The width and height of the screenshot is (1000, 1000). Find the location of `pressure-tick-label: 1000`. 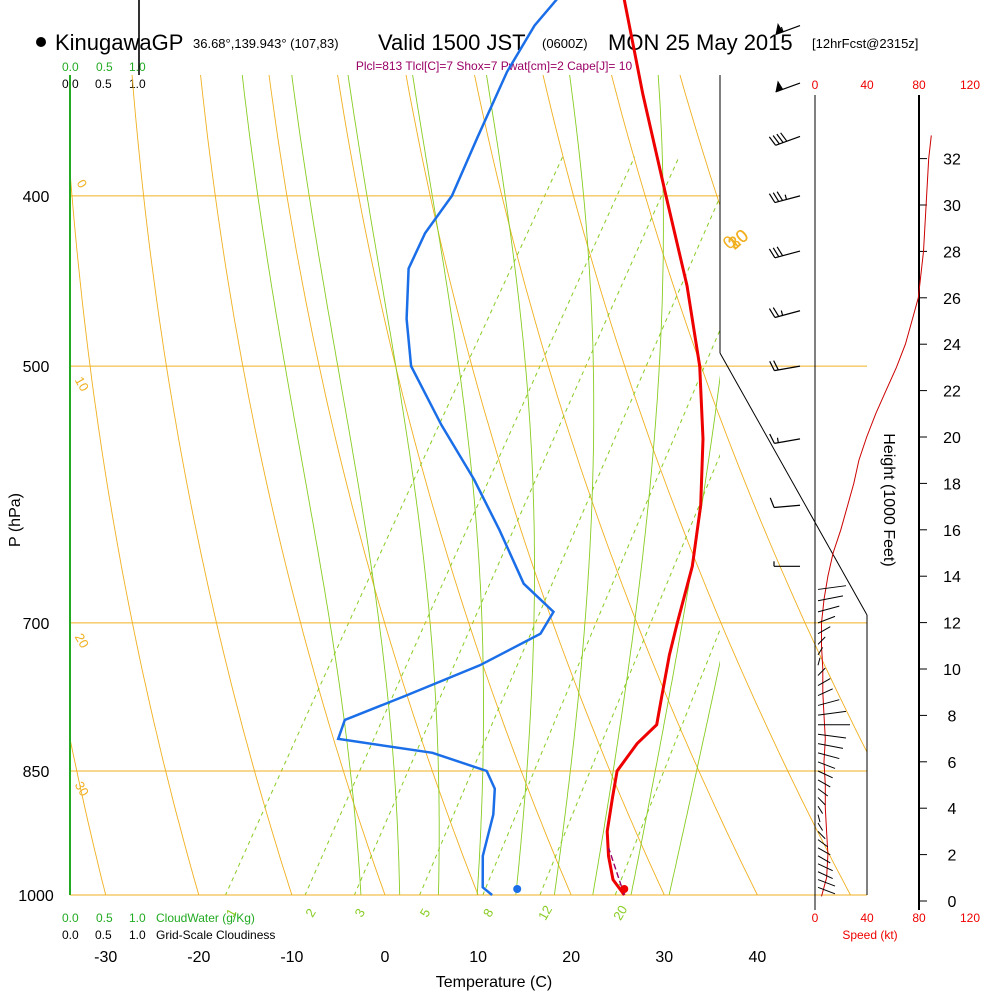

pressure-tick-label: 1000 is located at coordinates (36, 896).